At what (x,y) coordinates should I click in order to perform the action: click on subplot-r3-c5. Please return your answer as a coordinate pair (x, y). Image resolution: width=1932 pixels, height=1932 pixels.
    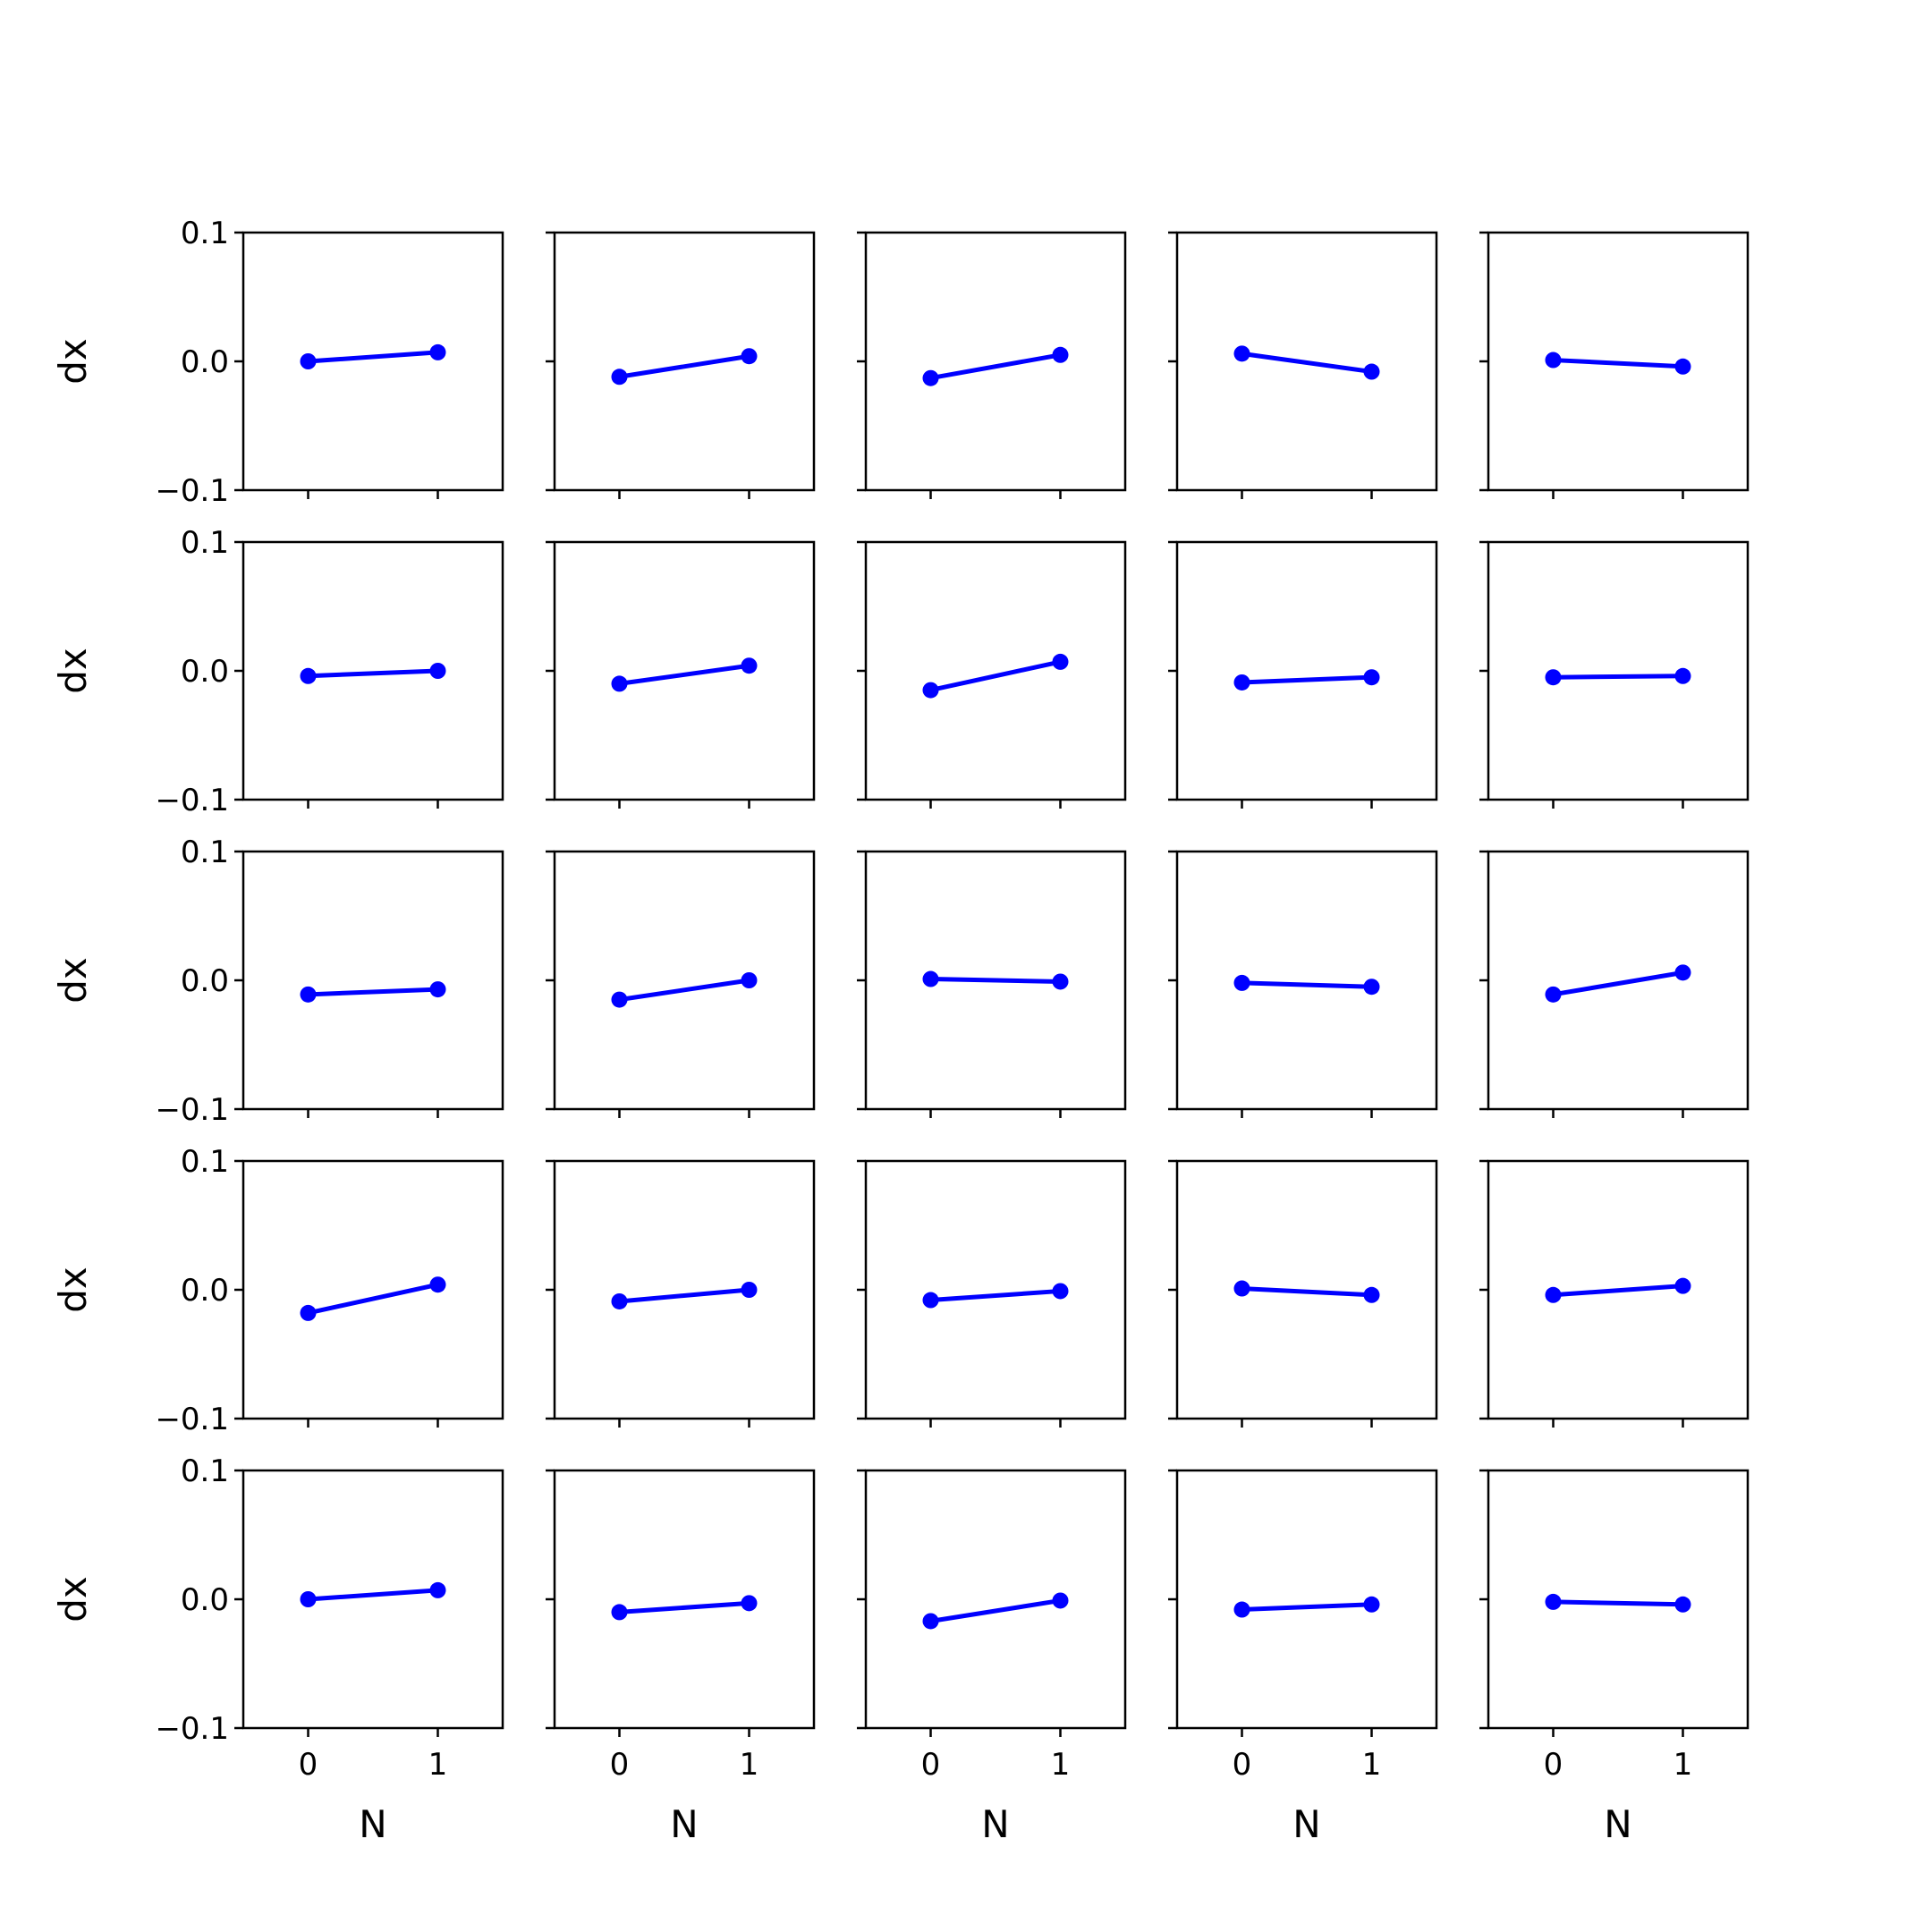
    Looking at the image, I should click on (1614, 984).